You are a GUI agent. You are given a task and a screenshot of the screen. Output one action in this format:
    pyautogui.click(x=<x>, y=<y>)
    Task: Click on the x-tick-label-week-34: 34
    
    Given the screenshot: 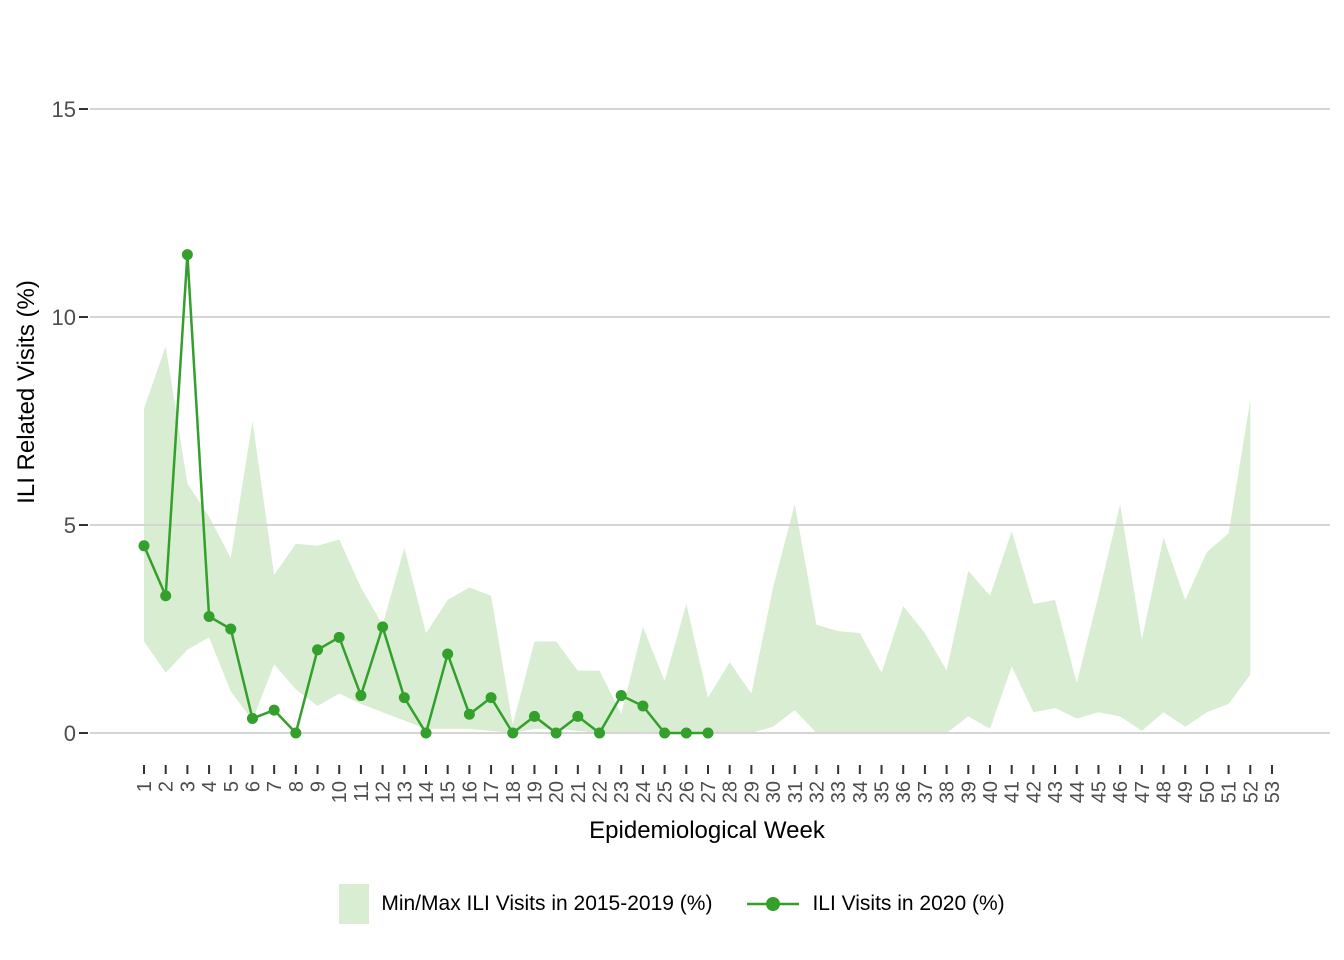 What is the action you would take?
    pyautogui.click(x=861, y=792)
    